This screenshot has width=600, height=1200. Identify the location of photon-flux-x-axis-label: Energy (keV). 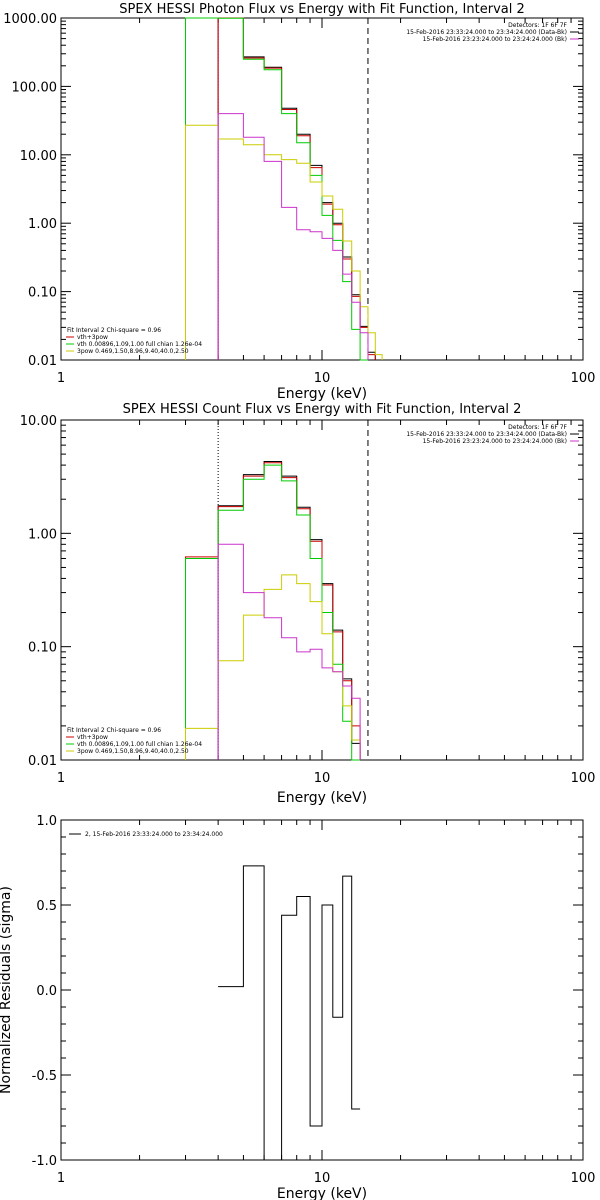
(322, 394).